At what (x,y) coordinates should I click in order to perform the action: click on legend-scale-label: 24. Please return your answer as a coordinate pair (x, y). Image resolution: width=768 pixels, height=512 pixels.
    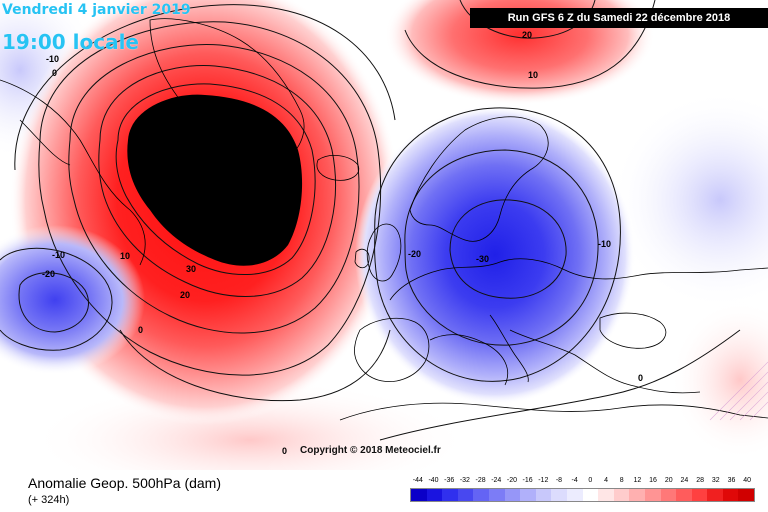
    Looking at the image, I should click on (684, 480).